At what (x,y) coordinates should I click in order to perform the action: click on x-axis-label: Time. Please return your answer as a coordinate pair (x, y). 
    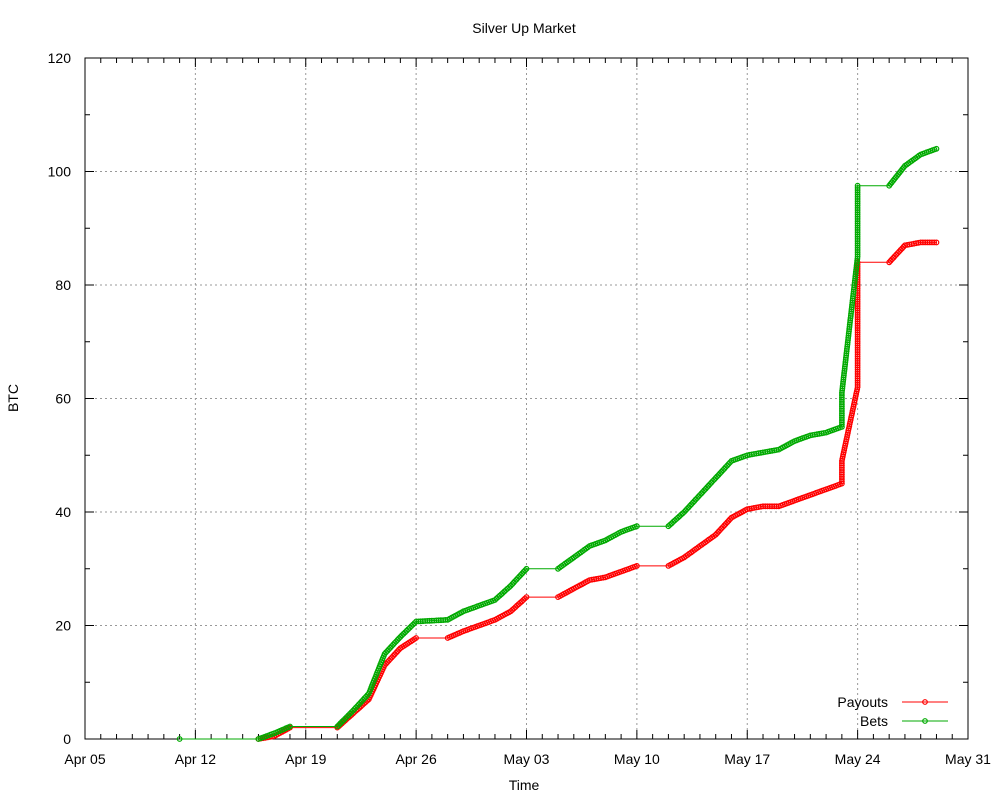
    Looking at the image, I should click on (524, 785).